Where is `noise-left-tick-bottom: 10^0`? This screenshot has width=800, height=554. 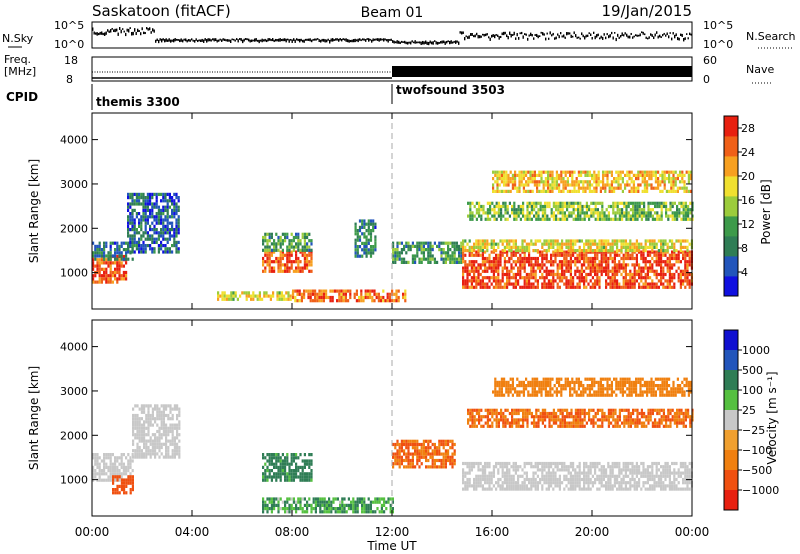
noise-left-tick-bottom: 10^0 is located at coordinates (69, 44).